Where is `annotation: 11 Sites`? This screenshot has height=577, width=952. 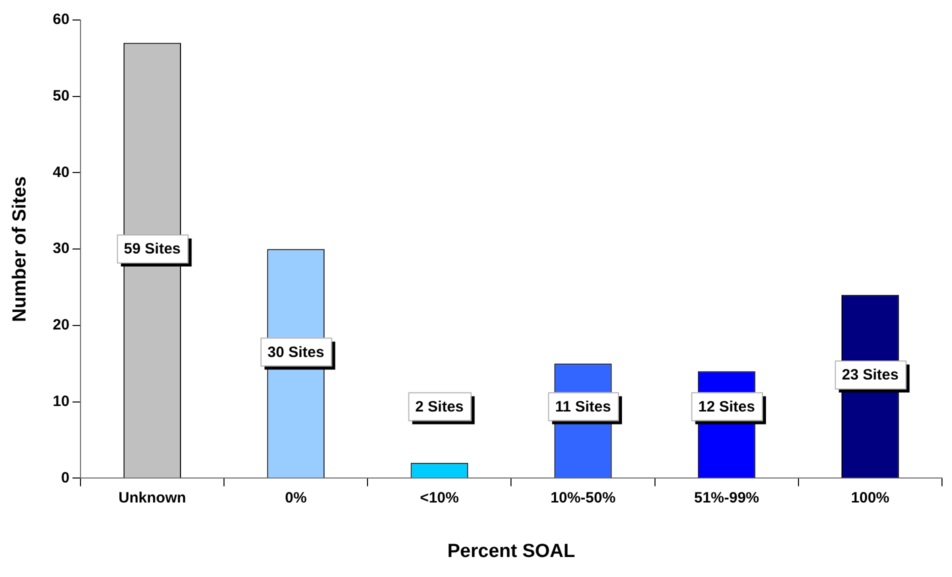
annotation: 11 Sites is located at coordinates (583, 407).